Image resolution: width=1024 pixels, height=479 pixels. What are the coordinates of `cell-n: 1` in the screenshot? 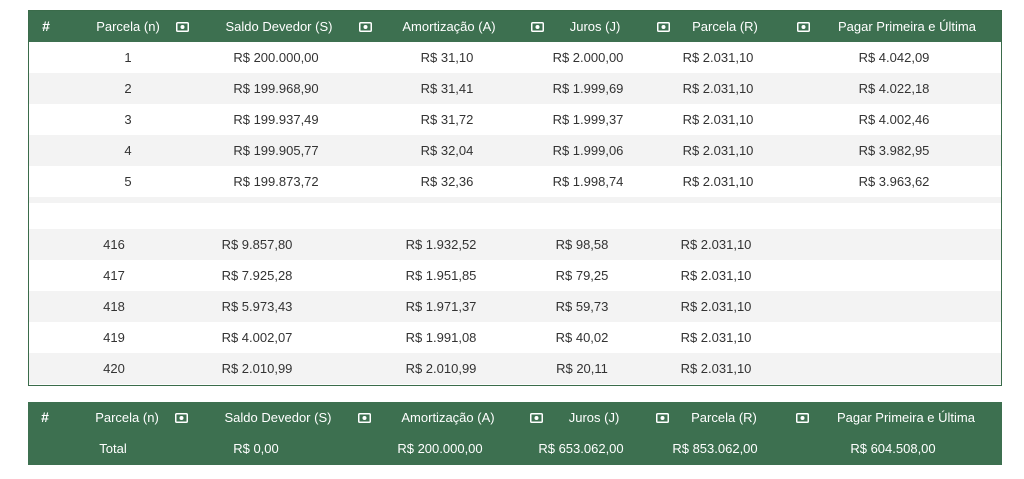 It's located at (128, 57).